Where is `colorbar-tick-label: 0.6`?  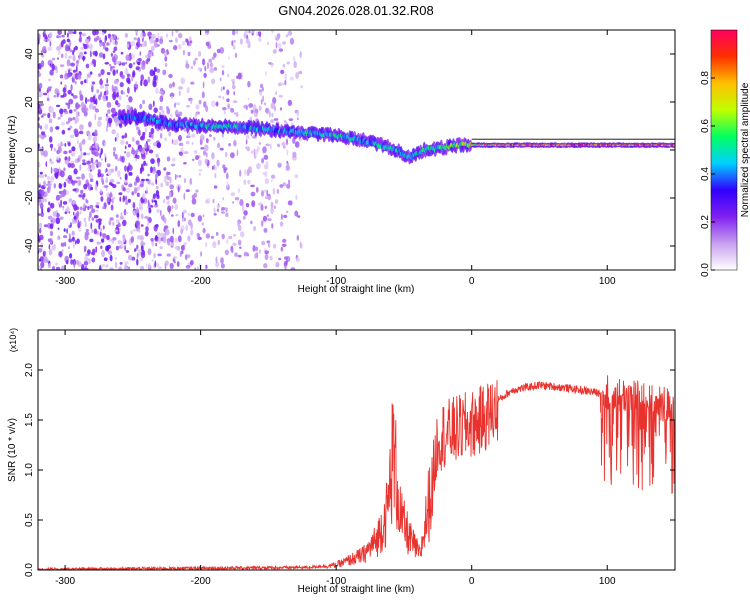
colorbar-tick-label: 0.6 is located at coordinates (705, 126).